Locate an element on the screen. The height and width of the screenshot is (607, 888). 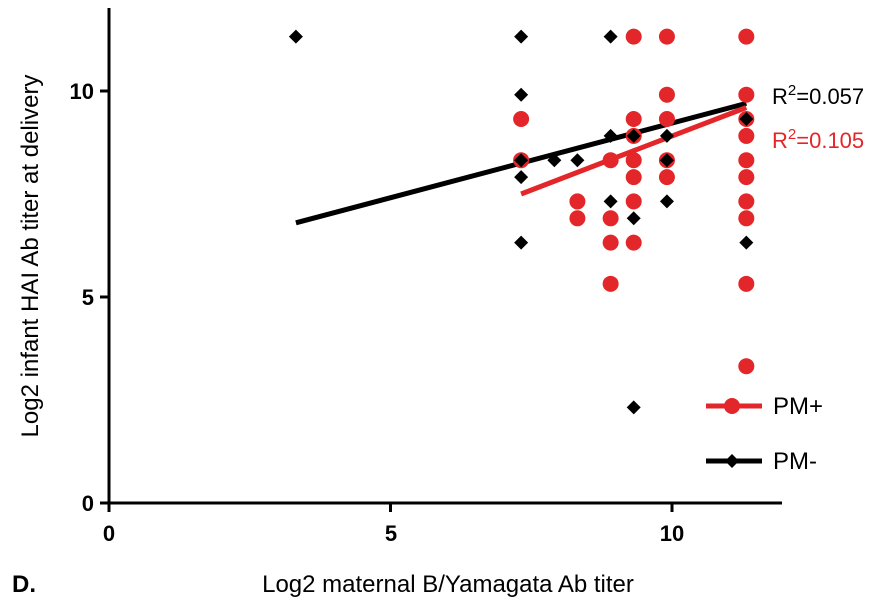
fit-line-pm-plus is located at coordinates (634, 151).